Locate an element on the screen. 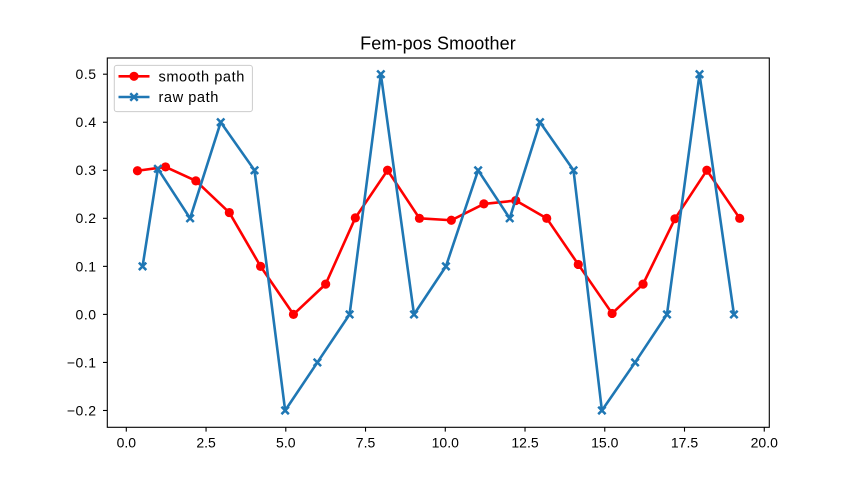 This screenshot has width=853, height=480. svg-text: 17.5 is located at coordinates (684, 443).